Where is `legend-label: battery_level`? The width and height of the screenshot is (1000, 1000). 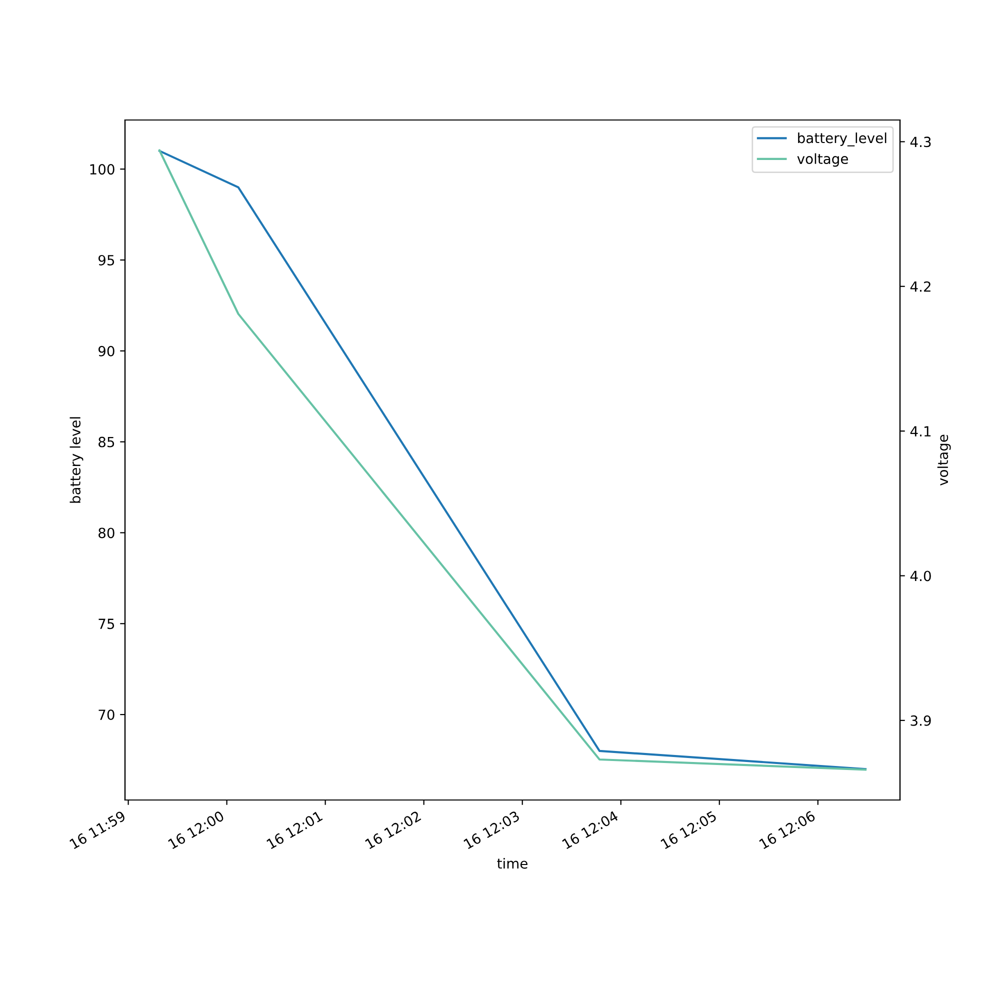 legend-label: battery_level is located at coordinates (842, 139).